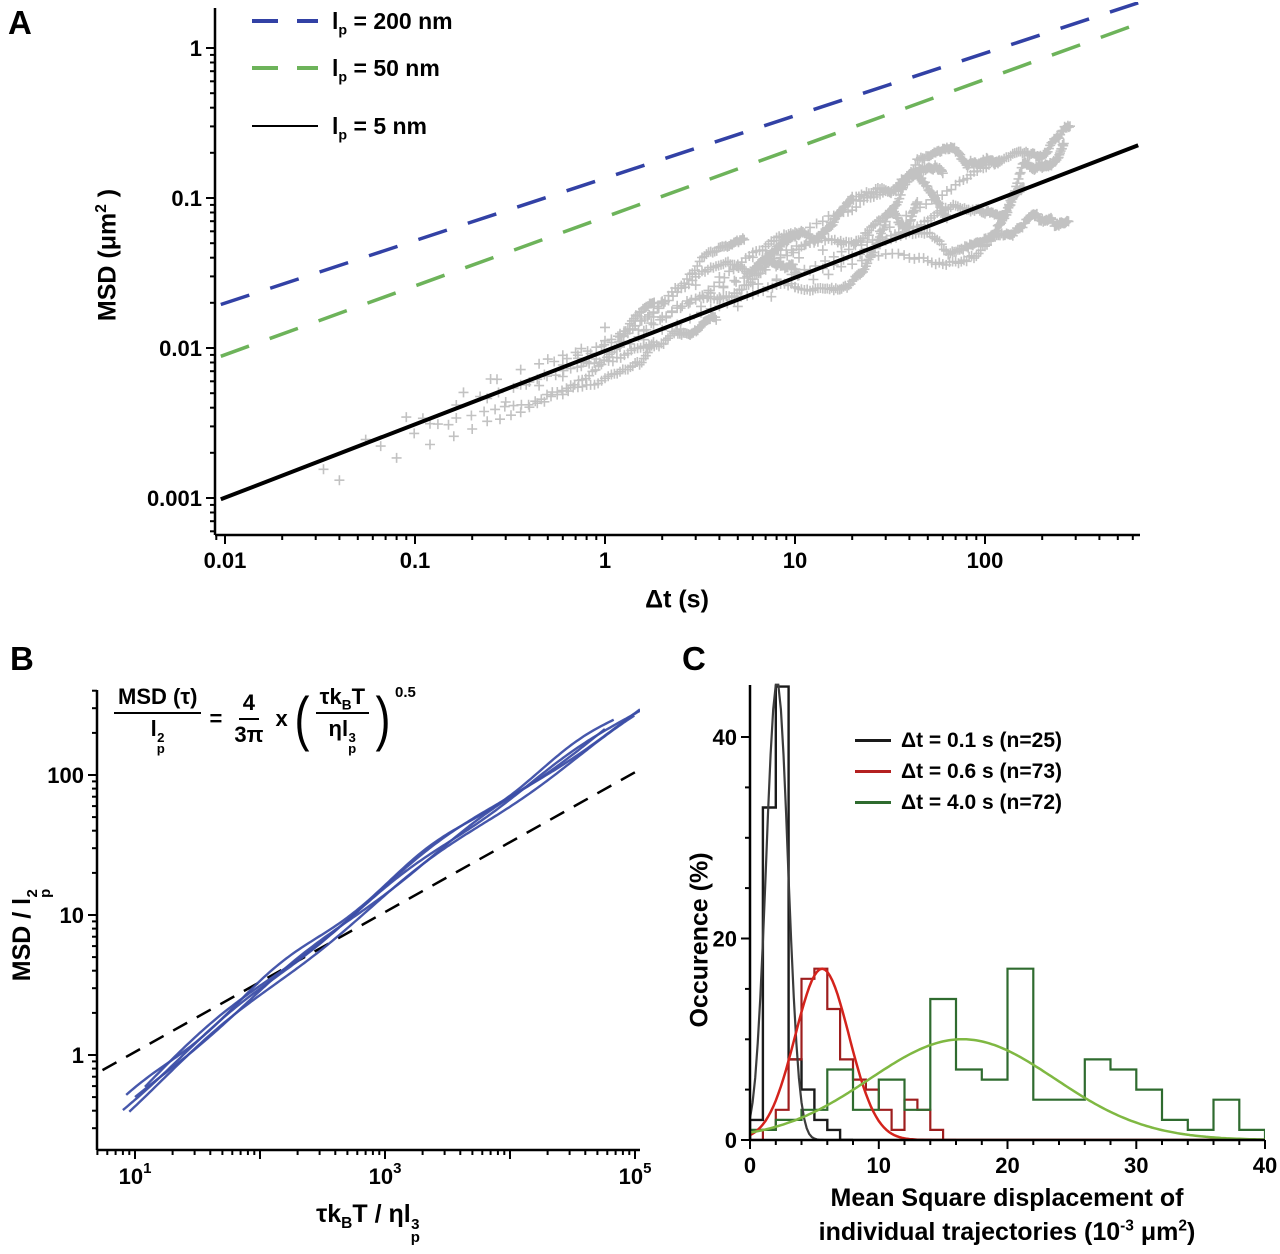 This screenshot has height=1254, width=1280. Describe the element at coordinates (174, 498) in the screenshot. I see `y-tick-label: 0.001` at that location.